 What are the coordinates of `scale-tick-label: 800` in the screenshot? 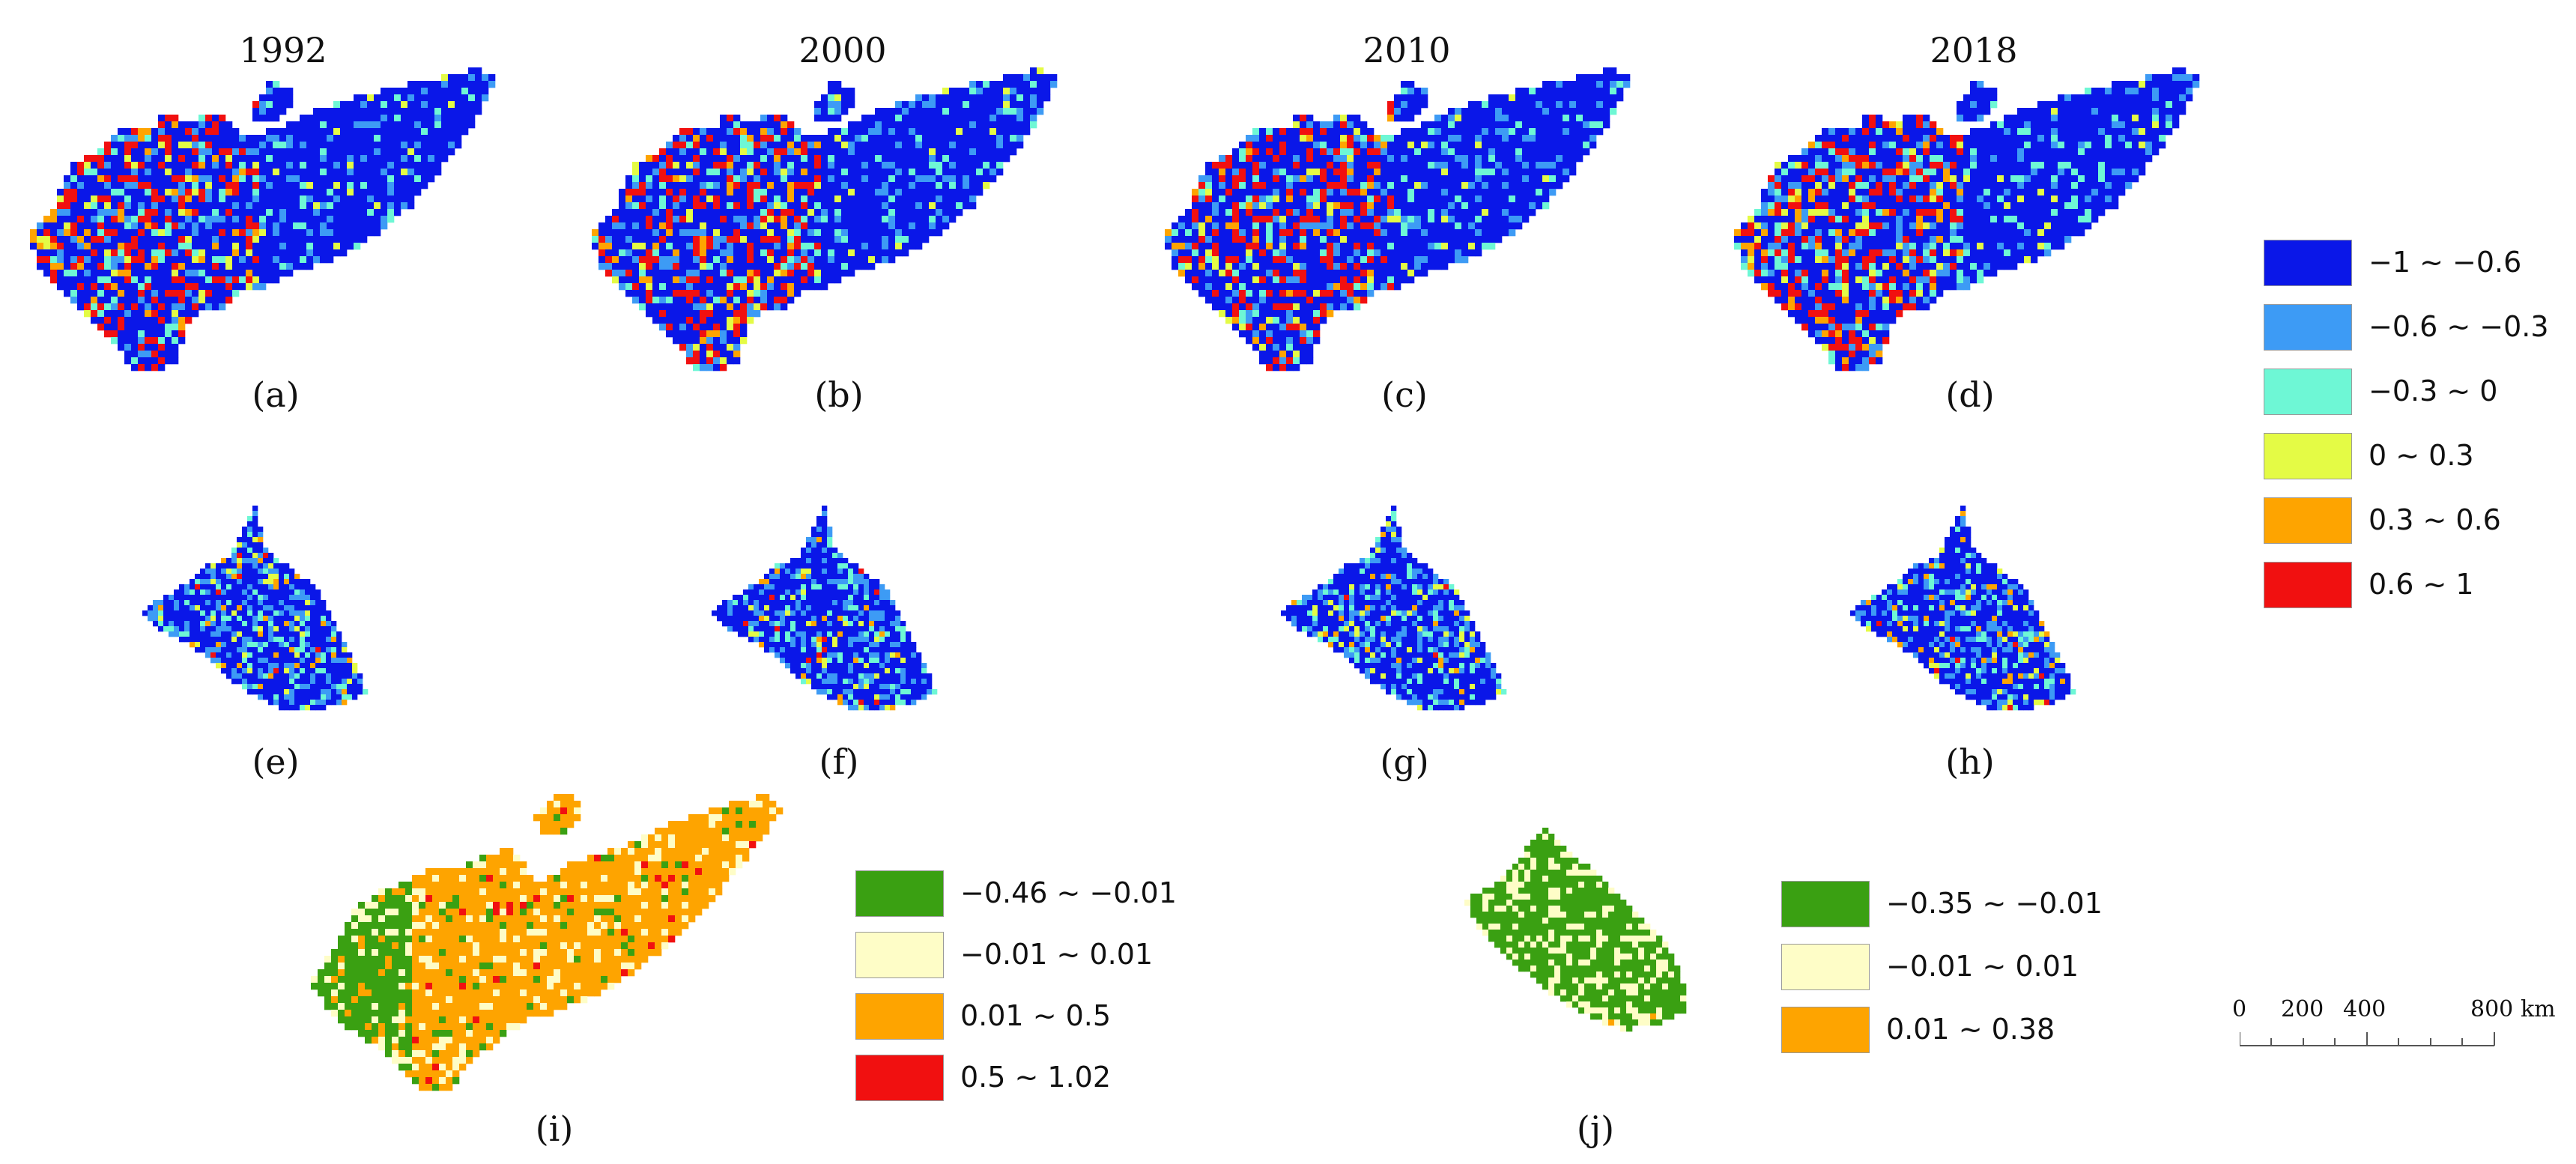 It's located at (2492, 1009).